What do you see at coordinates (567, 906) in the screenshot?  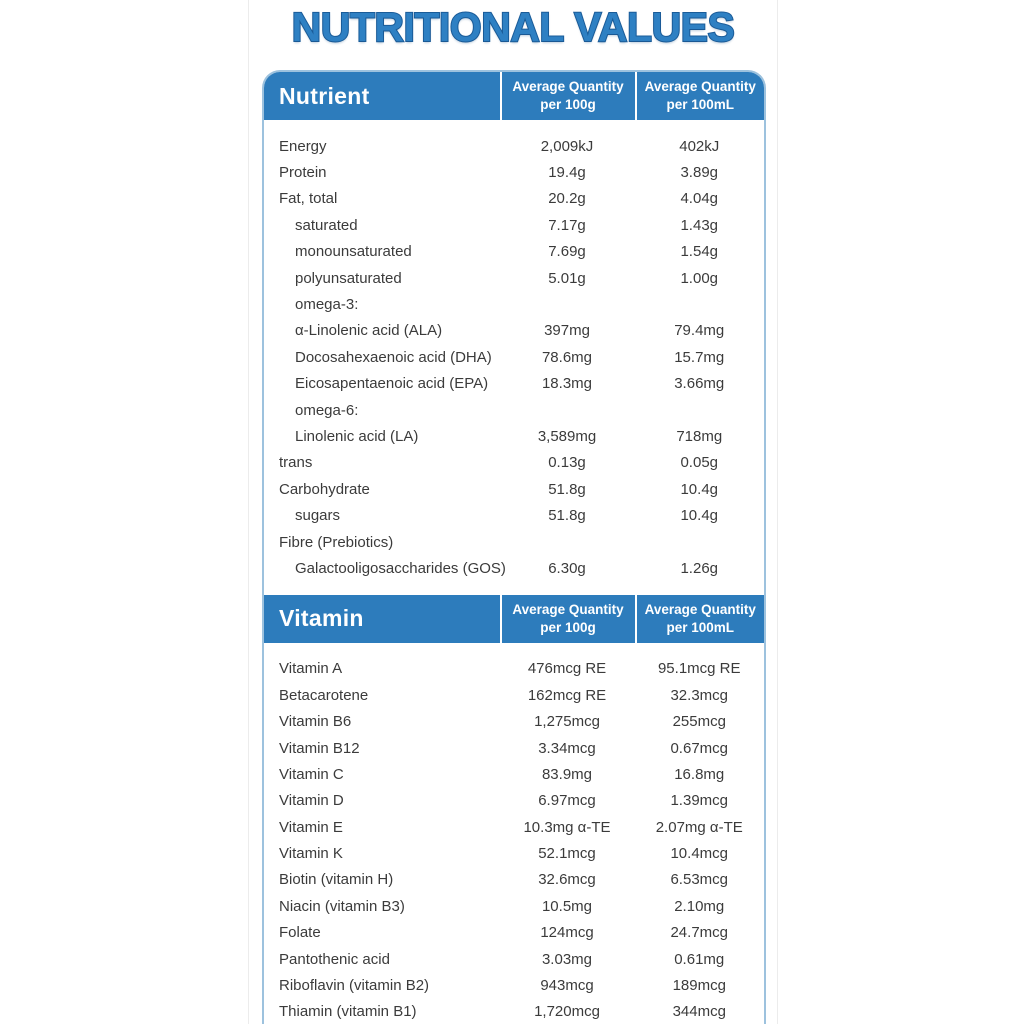 I see `value-per-100g: 10.5mg` at bounding box center [567, 906].